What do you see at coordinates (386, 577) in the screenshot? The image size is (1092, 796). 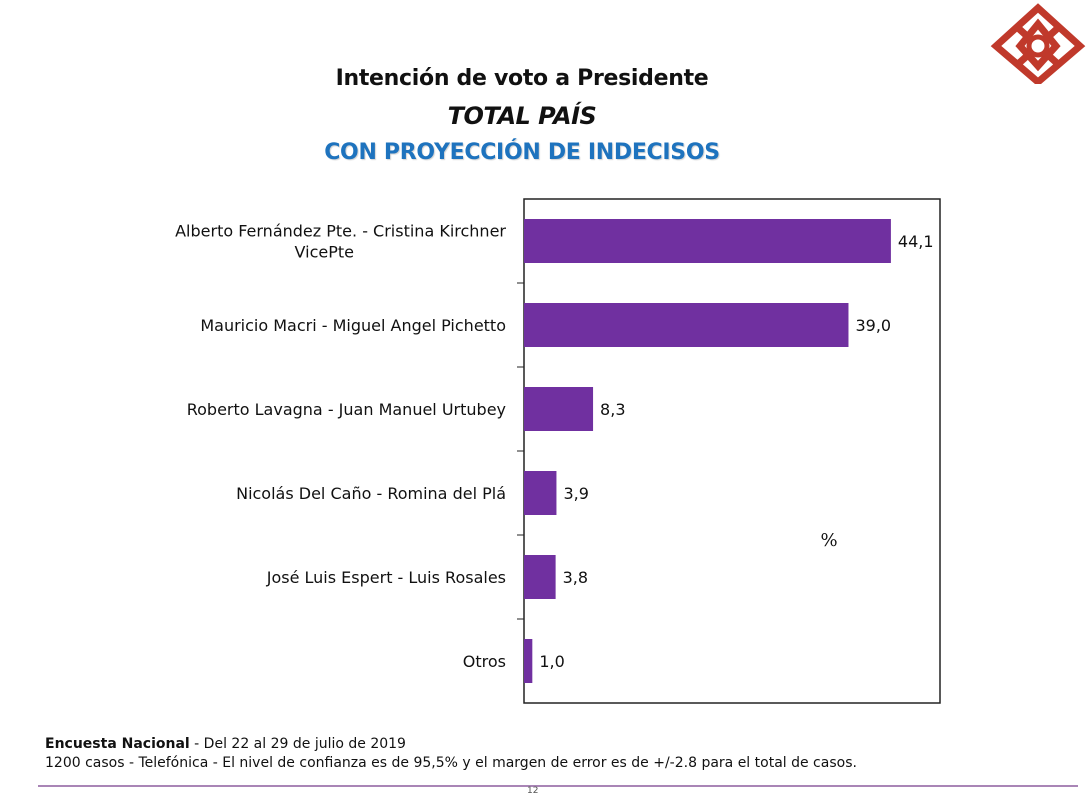 I see `category-label: José Luis Espert - Luis Rosales` at bounding box center [386, 577].